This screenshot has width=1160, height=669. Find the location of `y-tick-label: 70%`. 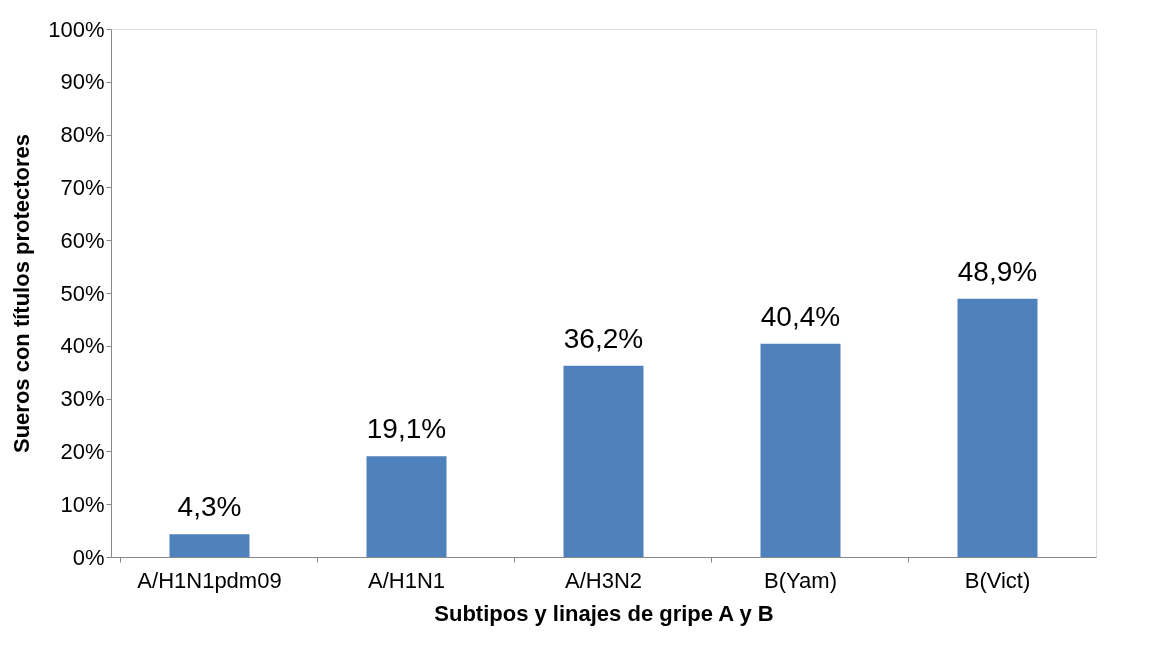

y-tick-label: 70% is located at coordinates (82, 187).